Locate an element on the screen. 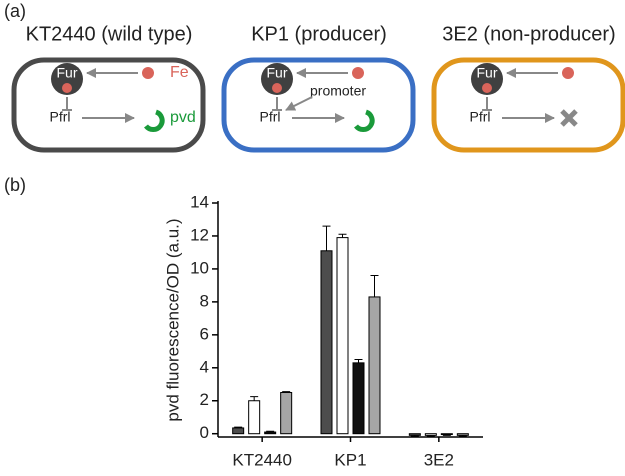 The height and width of the screenshot is (476, 625). y-tick-label: 4 is located at coordinates (204, 366).